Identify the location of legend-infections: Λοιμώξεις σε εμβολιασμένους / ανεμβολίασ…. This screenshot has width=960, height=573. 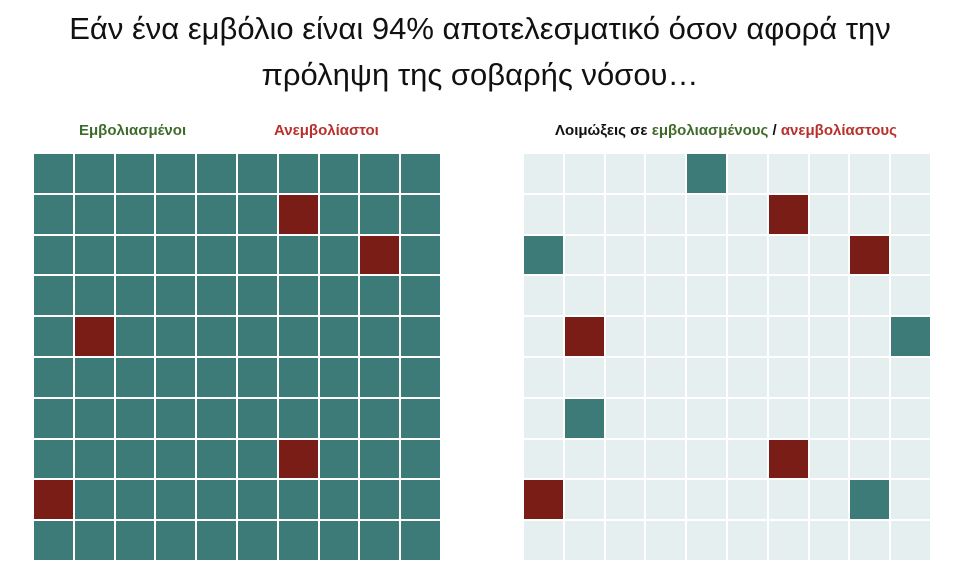
(726, 130).